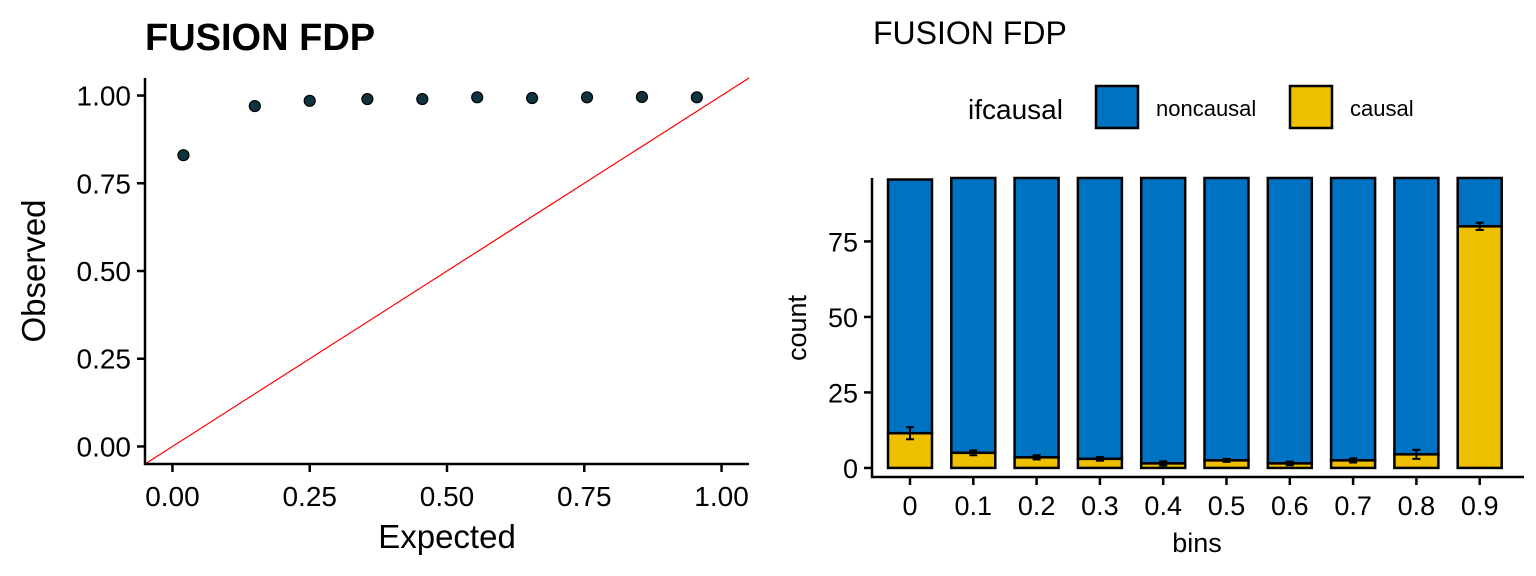 The image size is (1536, 576). What do you see at coordinates (843, 318) in the screenshot?
I see `right-y-tick-label: 50` at bounding box center [843, 318].